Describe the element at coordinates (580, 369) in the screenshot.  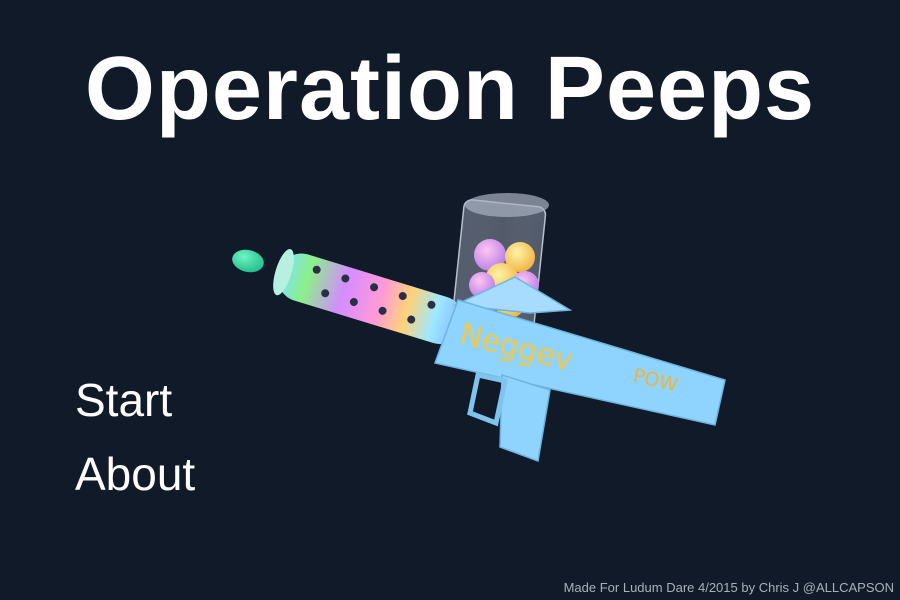
I see `gun-body: Neggev POW` at that location.